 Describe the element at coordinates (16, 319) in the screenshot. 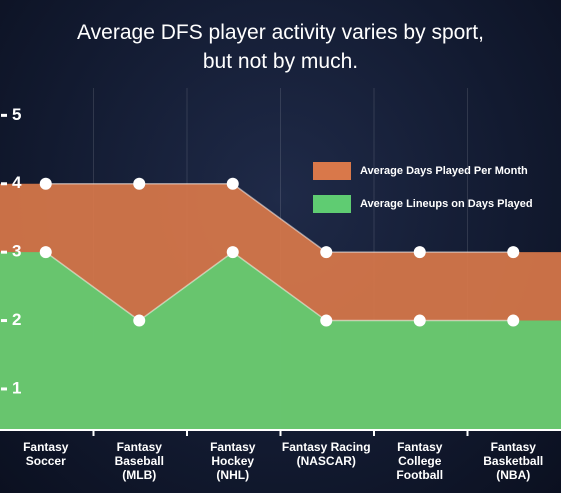

I see `y-tick-label: 2` at that location.